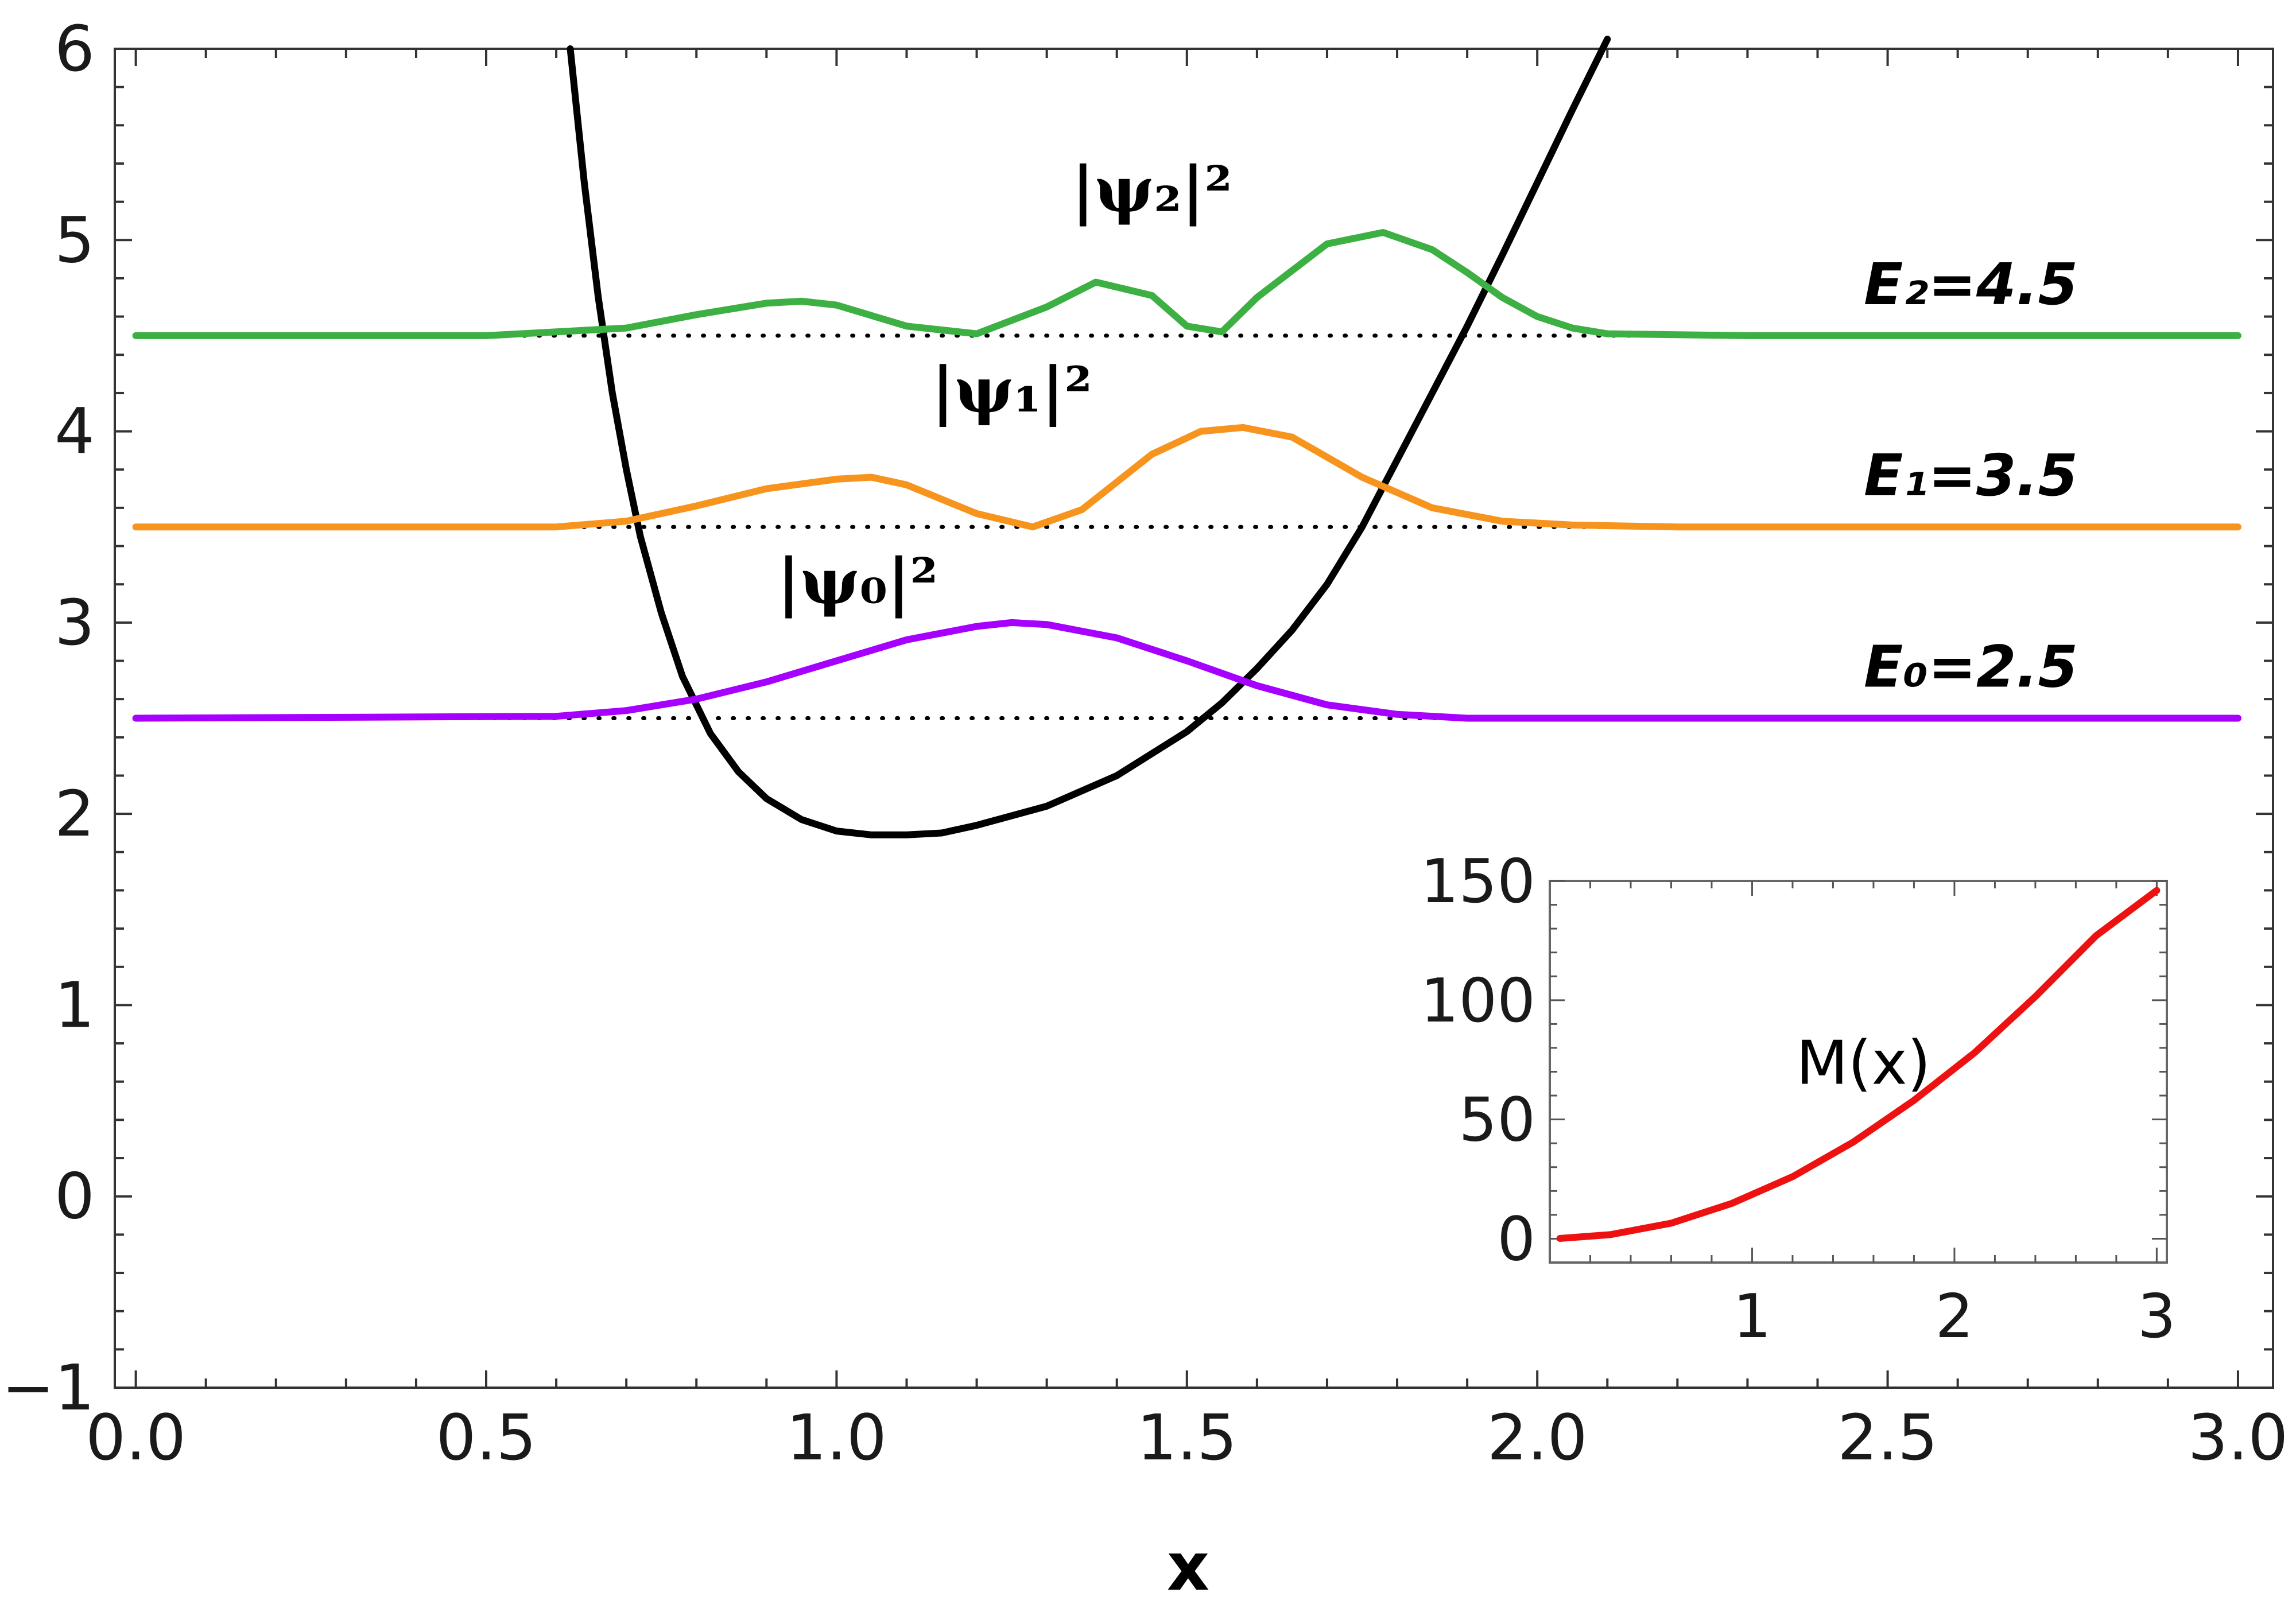 This screenshot has height=1604, width=2296. What do you see at coordinates (1887, 1437) in the screenshot?
I see `x-tick-label: 2.5` at bounding box center [1887, 1437].